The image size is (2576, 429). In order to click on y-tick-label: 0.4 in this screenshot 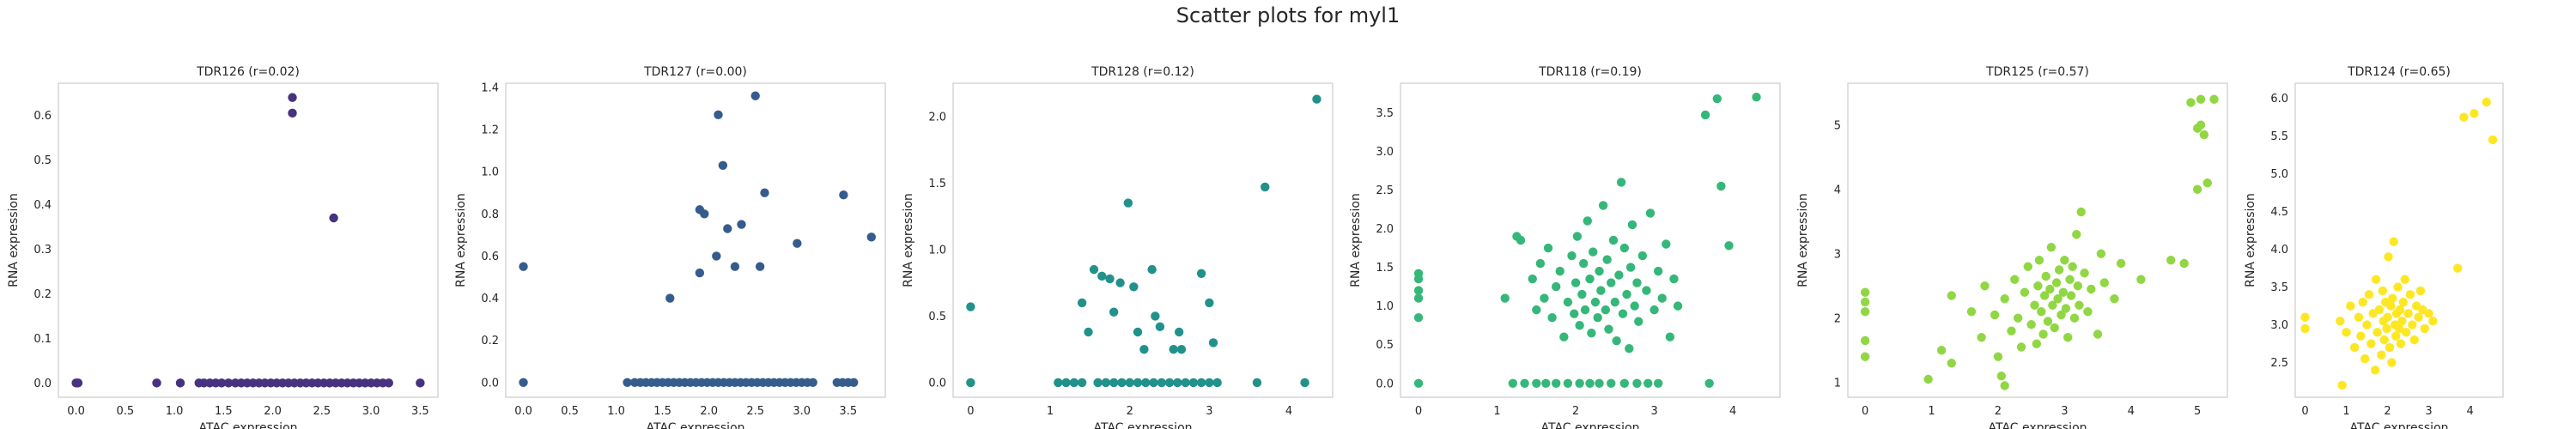, I will do `click(42, 205)`.